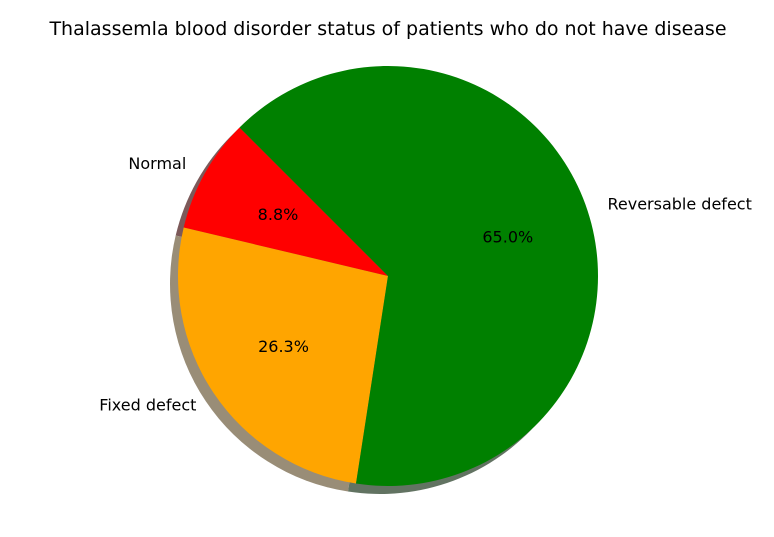 The width and height of the screenshot is (774, 537). Describe the element at coordinates (680, 204) in the screenshot. I see `label-reversable-defect: Reversable defect` at that location.